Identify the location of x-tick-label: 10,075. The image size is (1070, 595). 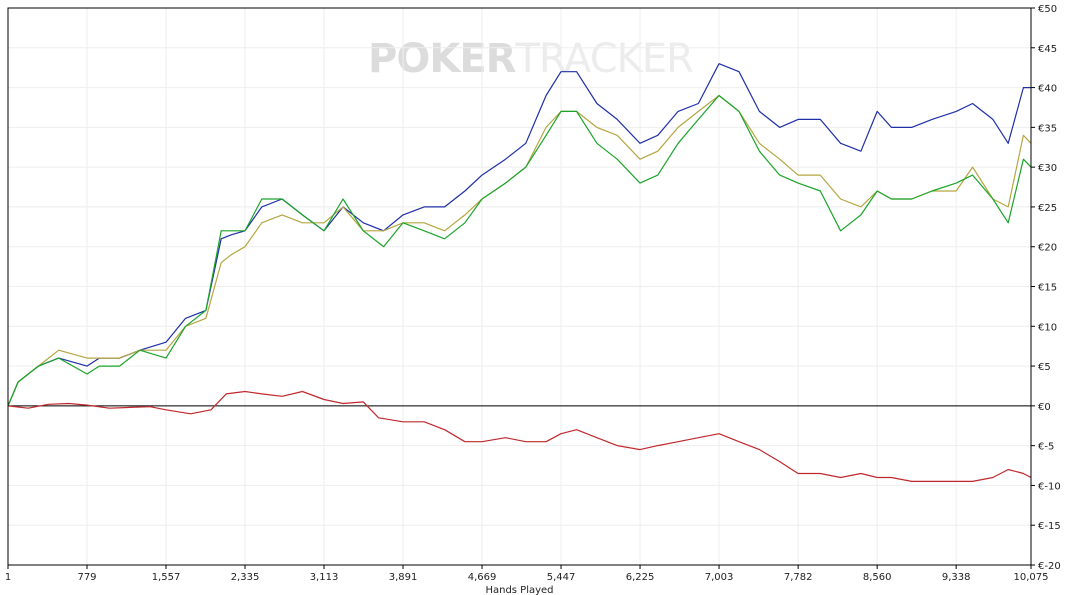
(1031, 577).